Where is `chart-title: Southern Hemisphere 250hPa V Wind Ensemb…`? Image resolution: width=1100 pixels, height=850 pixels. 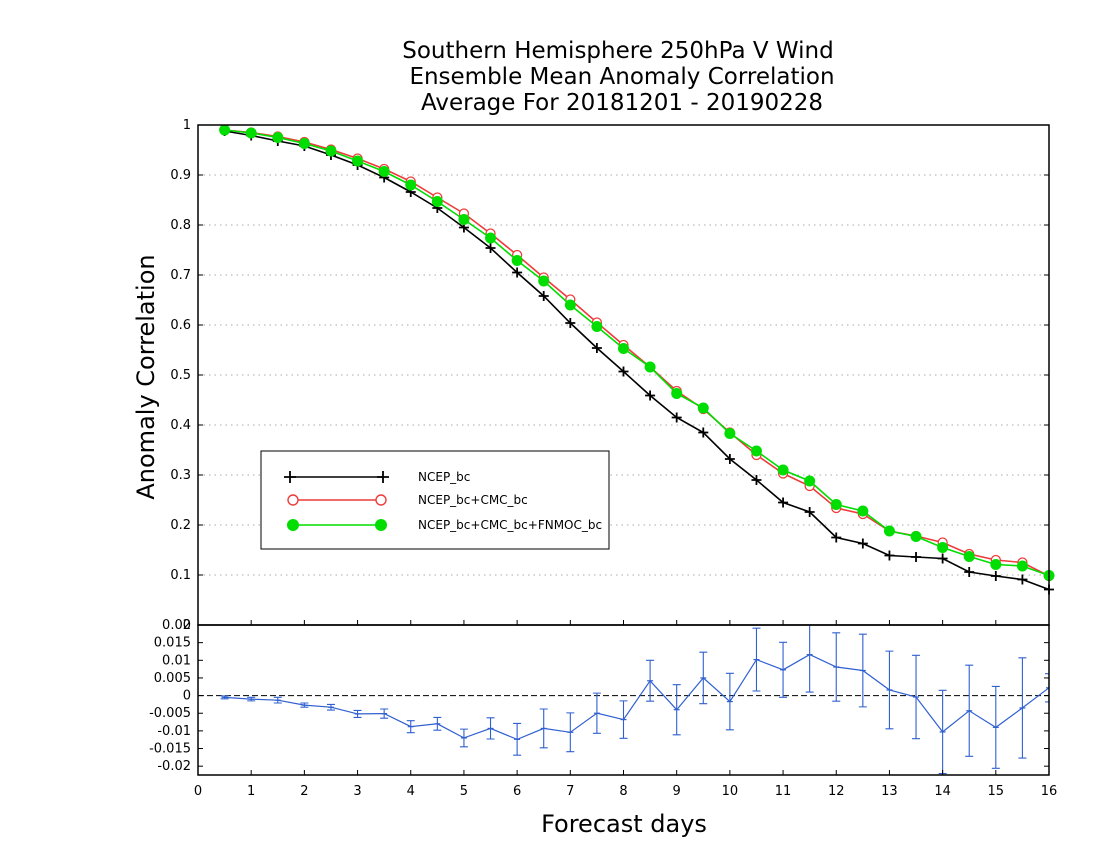 chart-title: Southern Hemisphere 250hPa V Wind Ensemb… is located at coordinates (618, 77).